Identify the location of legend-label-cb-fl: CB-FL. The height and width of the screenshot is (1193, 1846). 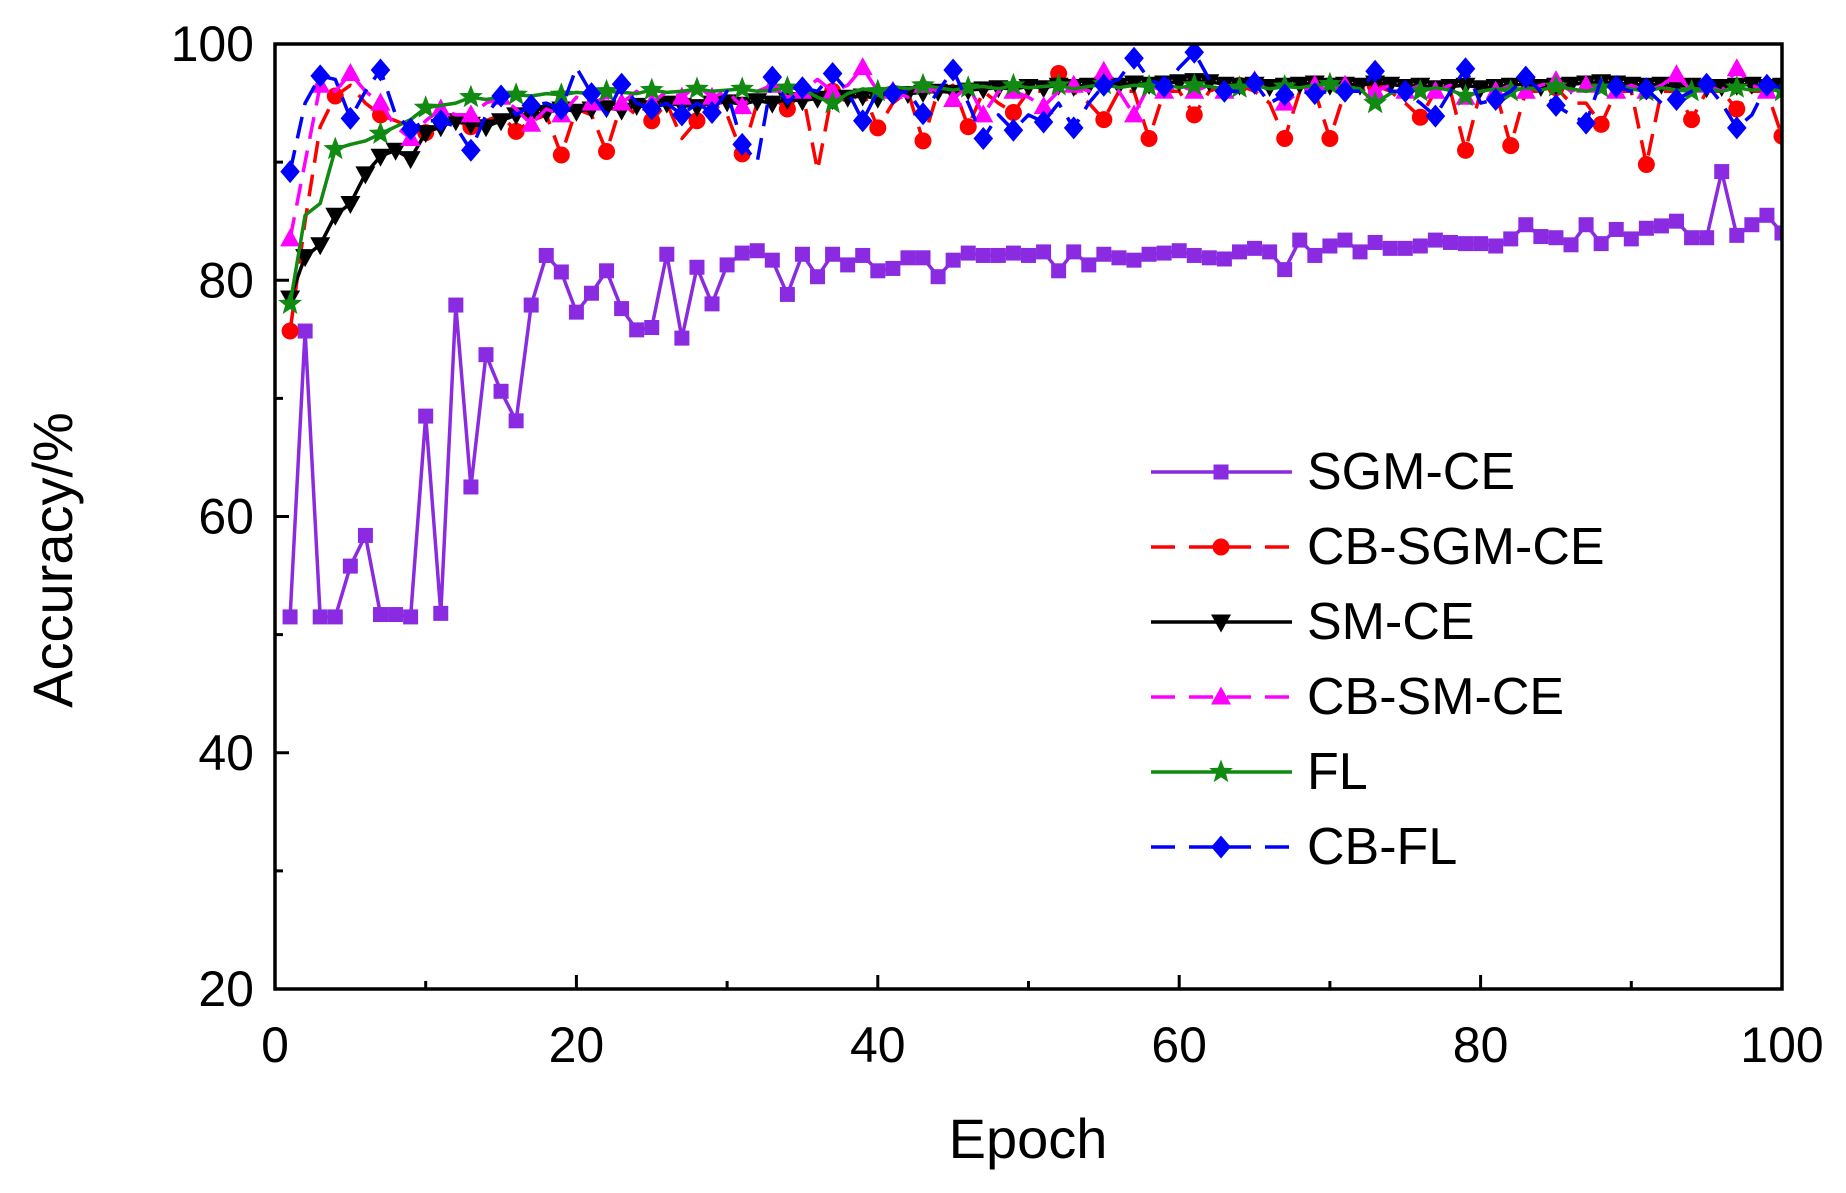
(1382, 847).